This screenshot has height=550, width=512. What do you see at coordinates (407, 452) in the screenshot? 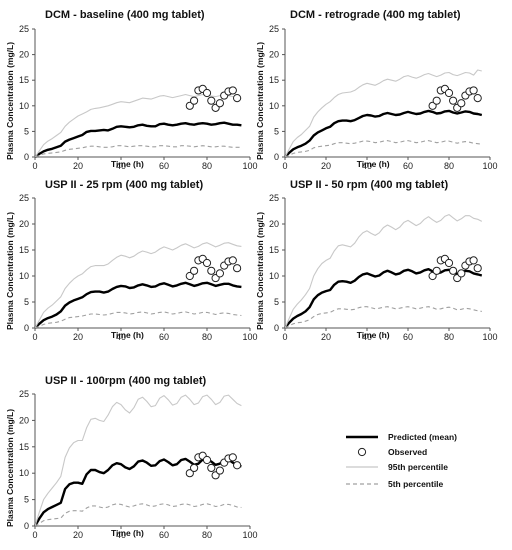
I see `legend-observed-label: Observed` at bounding box center [407, 452].